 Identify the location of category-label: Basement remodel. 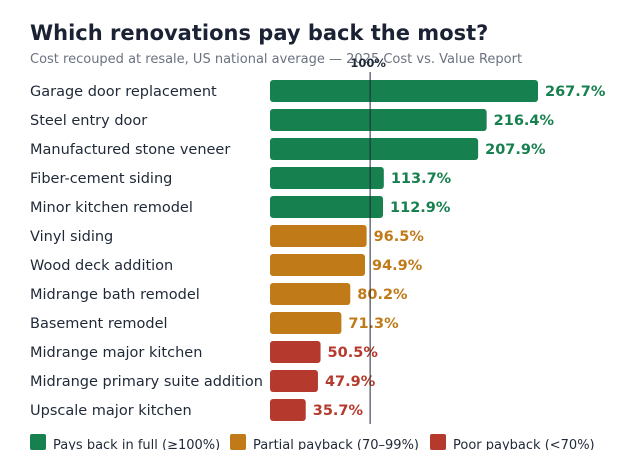
(99, 324).